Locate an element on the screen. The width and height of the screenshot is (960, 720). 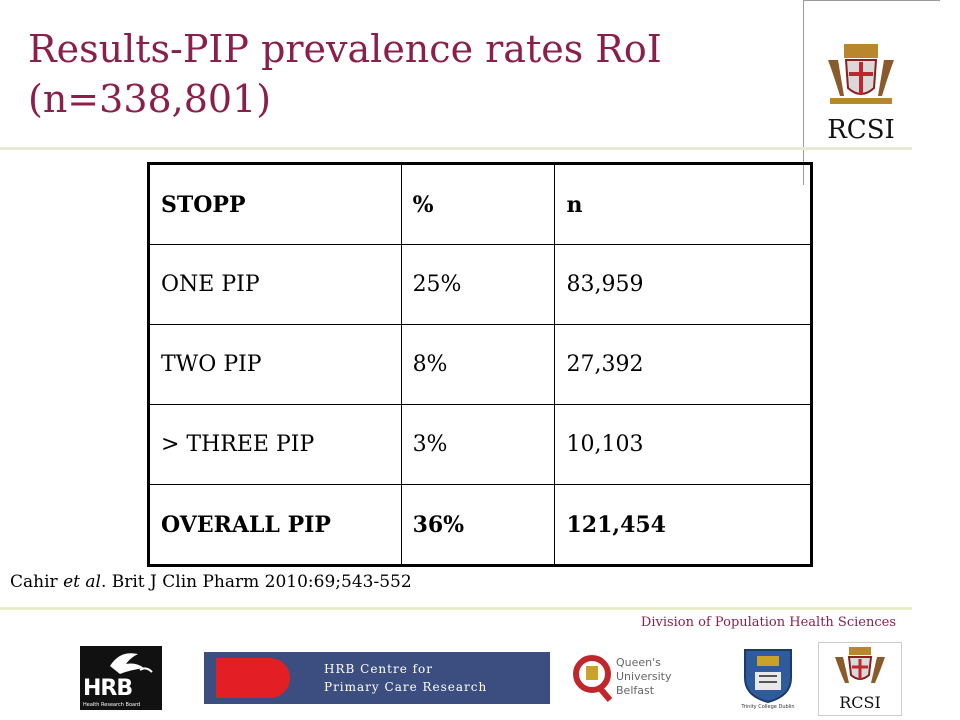
rcsi-footer-wordmark: RCSI is located at coordinates (860, 702).